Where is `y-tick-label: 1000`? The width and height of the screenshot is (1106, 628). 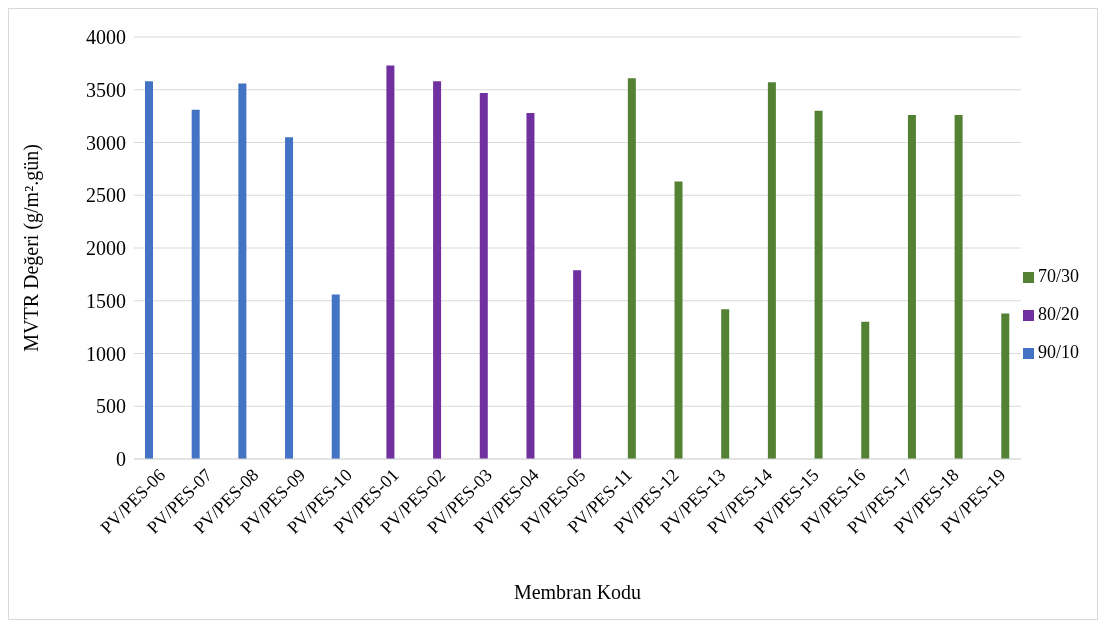 y-tick-label: 1000 is located at coordinates (106, 353).